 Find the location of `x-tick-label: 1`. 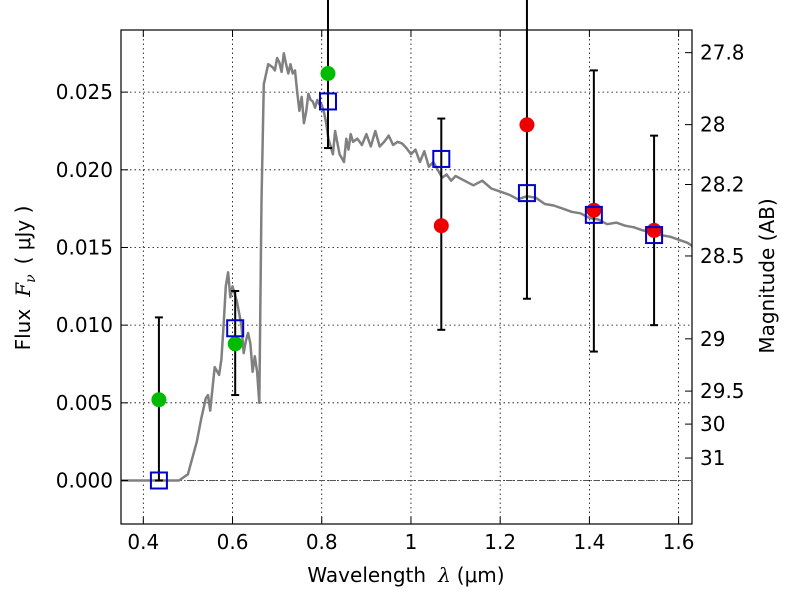

x-tick-label: 1 is located at coordinates (411, 542).